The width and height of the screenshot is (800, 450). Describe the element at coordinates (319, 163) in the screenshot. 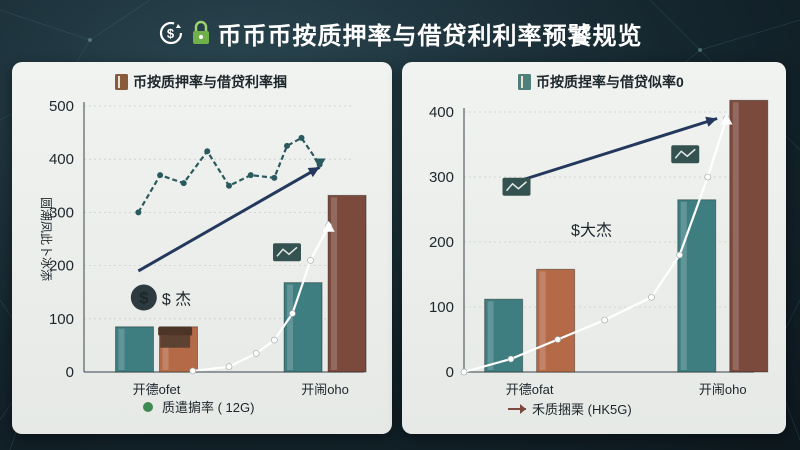

I see `dashed-series-arrowhead` at that location.